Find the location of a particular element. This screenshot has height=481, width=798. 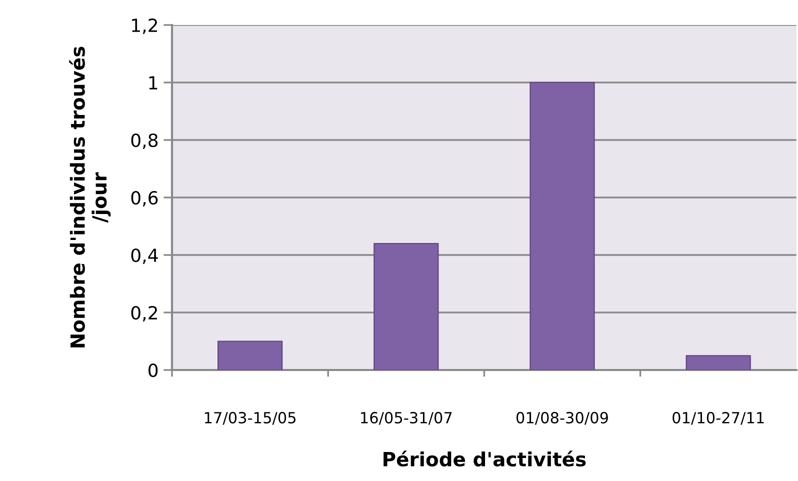

x-tick-label: 16/05-31/07 is located at coordinates (406, 418).